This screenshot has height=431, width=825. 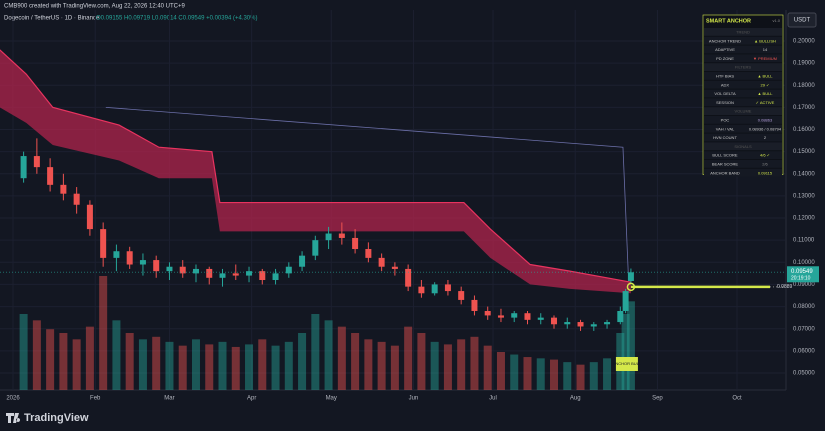 What do you see at coordinates (765, 128) in the screenshot?
I see `panel-row-value: 0.08936 / 0.08794` at bounding box center [765, 128].